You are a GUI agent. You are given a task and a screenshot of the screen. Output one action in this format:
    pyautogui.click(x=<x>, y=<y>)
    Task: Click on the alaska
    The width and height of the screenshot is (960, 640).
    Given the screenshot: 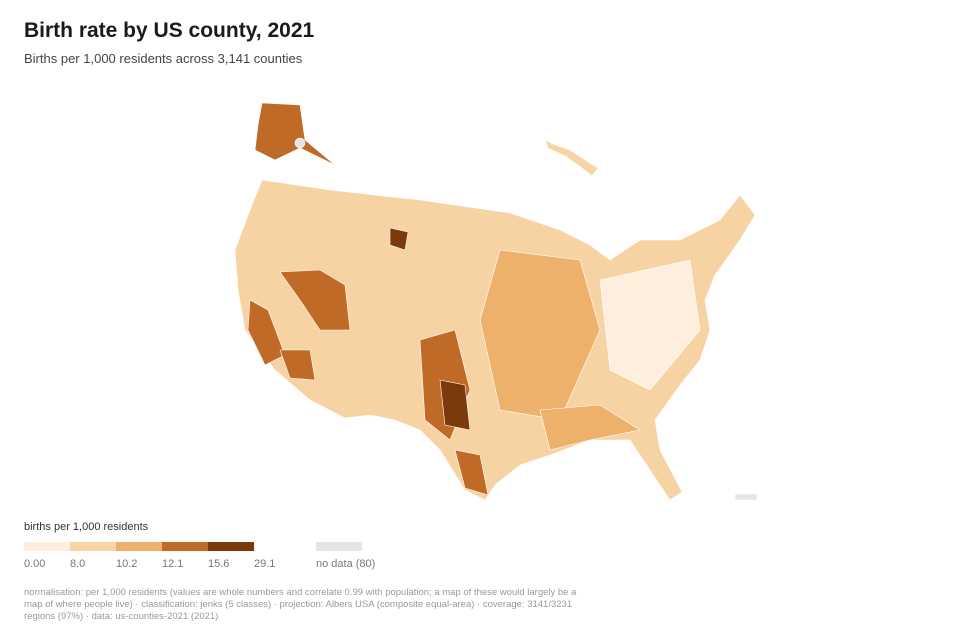 What is the action you would take?
    pyautogui.click(x=295, y=134)
    